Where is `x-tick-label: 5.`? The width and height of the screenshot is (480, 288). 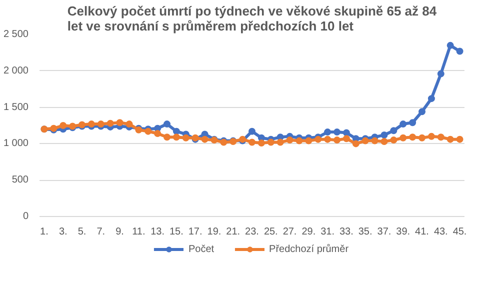
x-tick-label: 5. is located at coordinates (82, 232).